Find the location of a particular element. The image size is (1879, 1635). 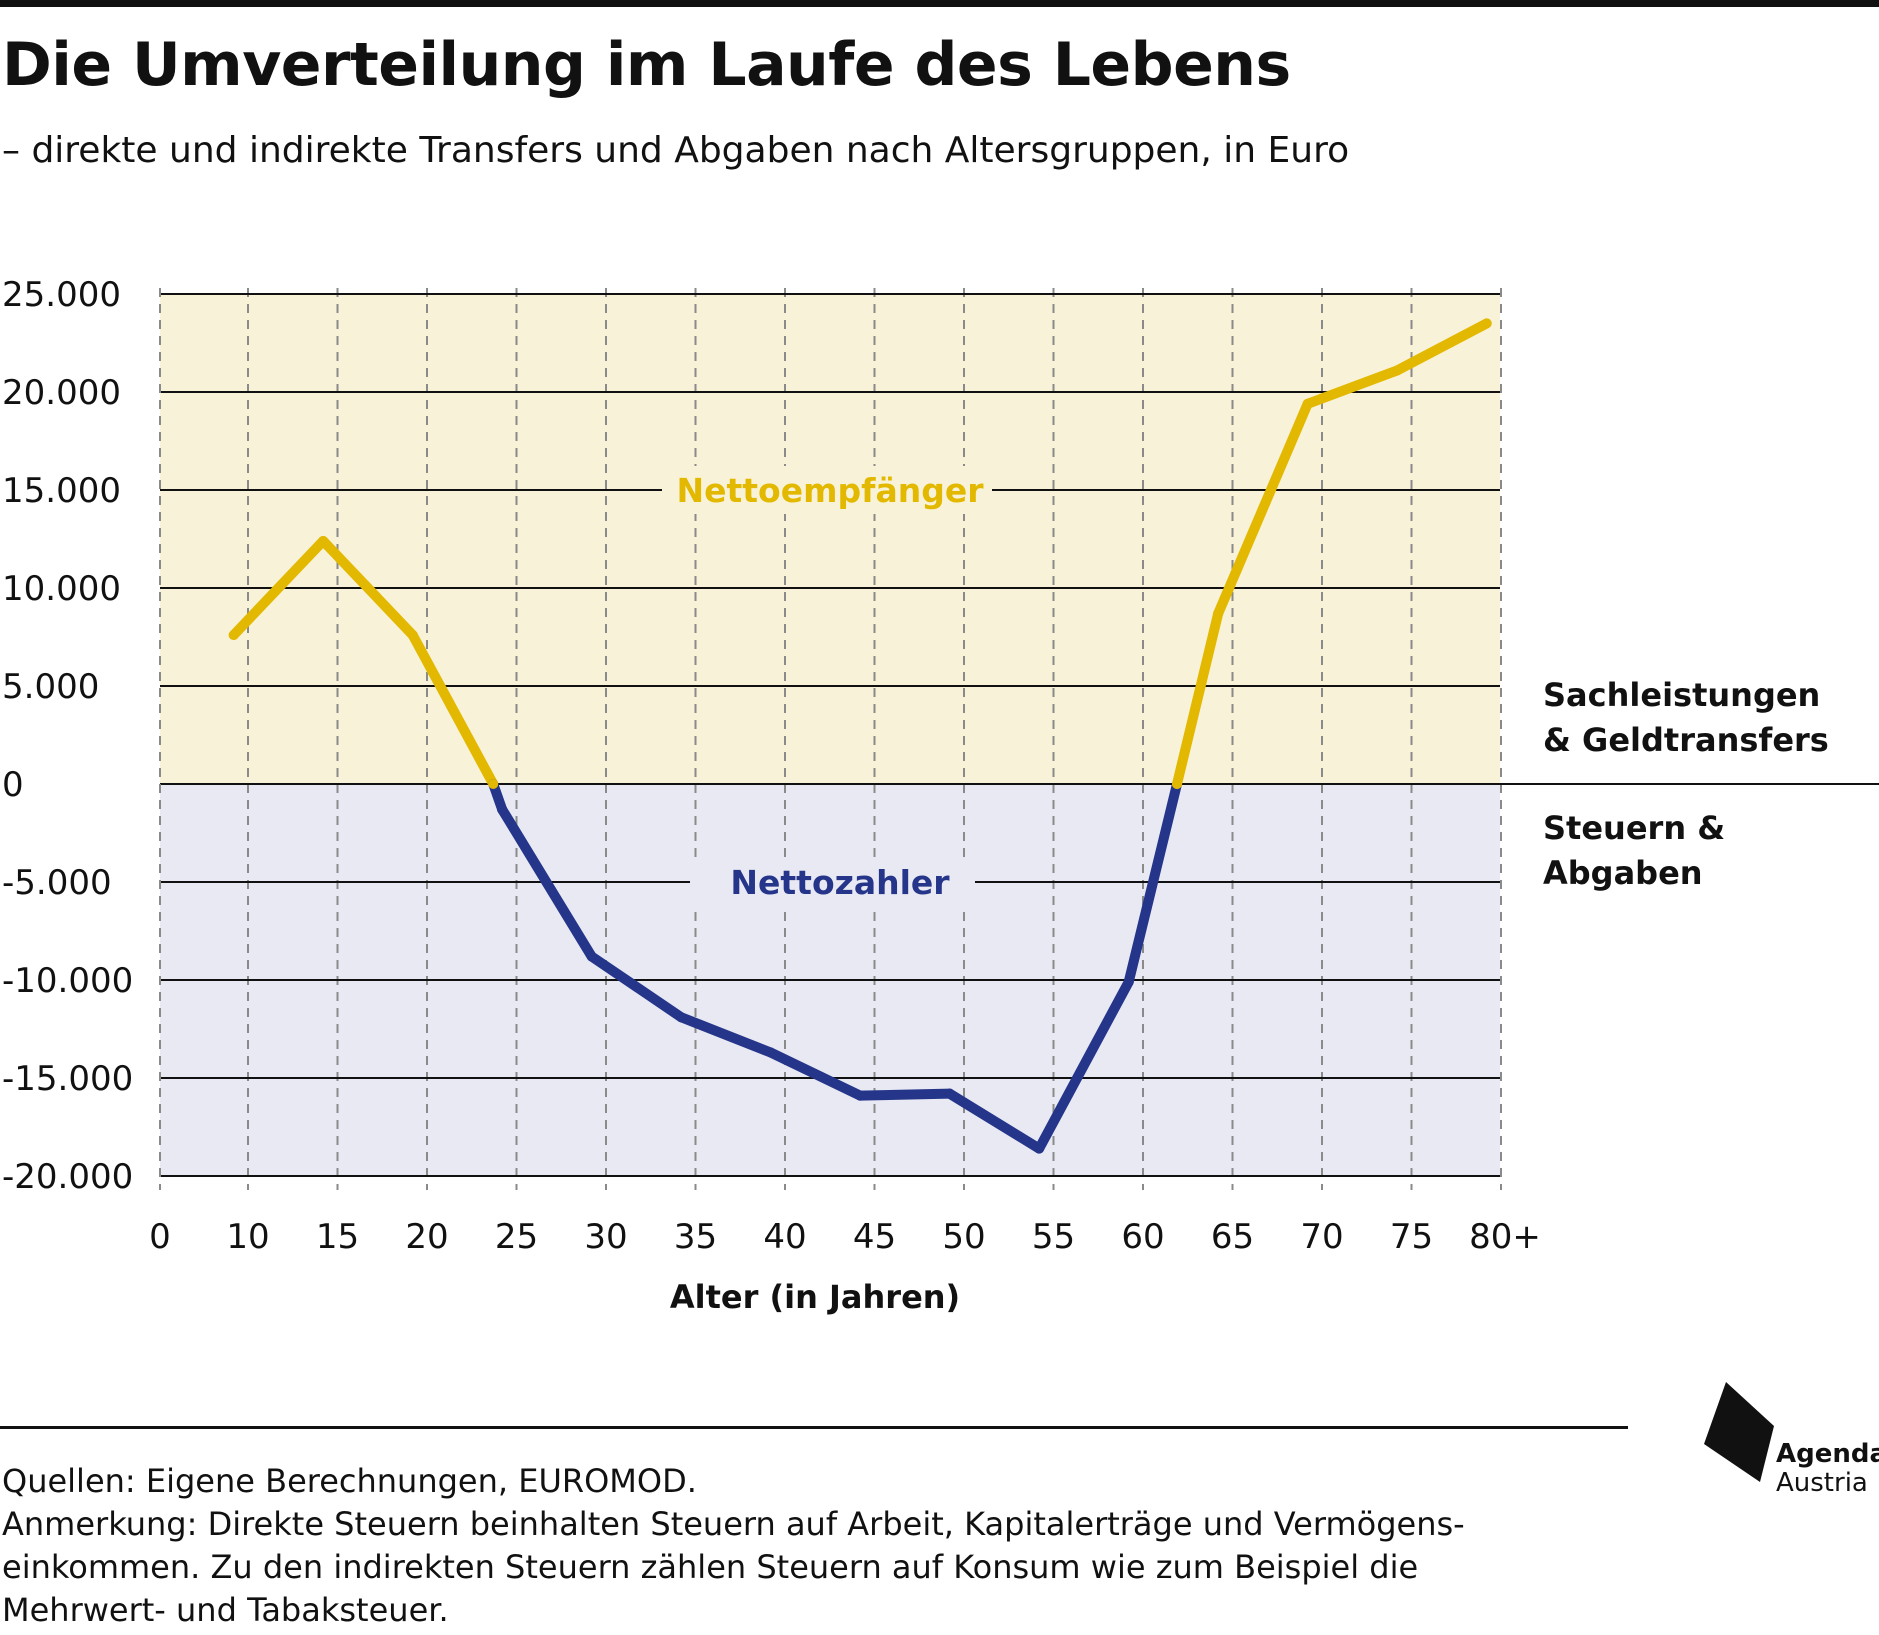

x-tick-label: 70 is located at coordinates (1321, 1237).